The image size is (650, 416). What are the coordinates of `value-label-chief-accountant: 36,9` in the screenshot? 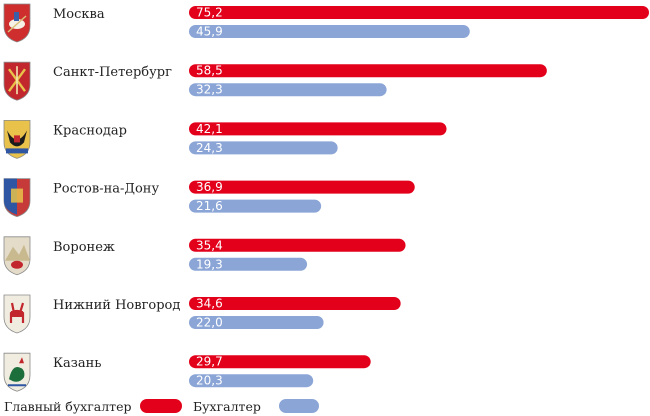 It's located at (209, 187).